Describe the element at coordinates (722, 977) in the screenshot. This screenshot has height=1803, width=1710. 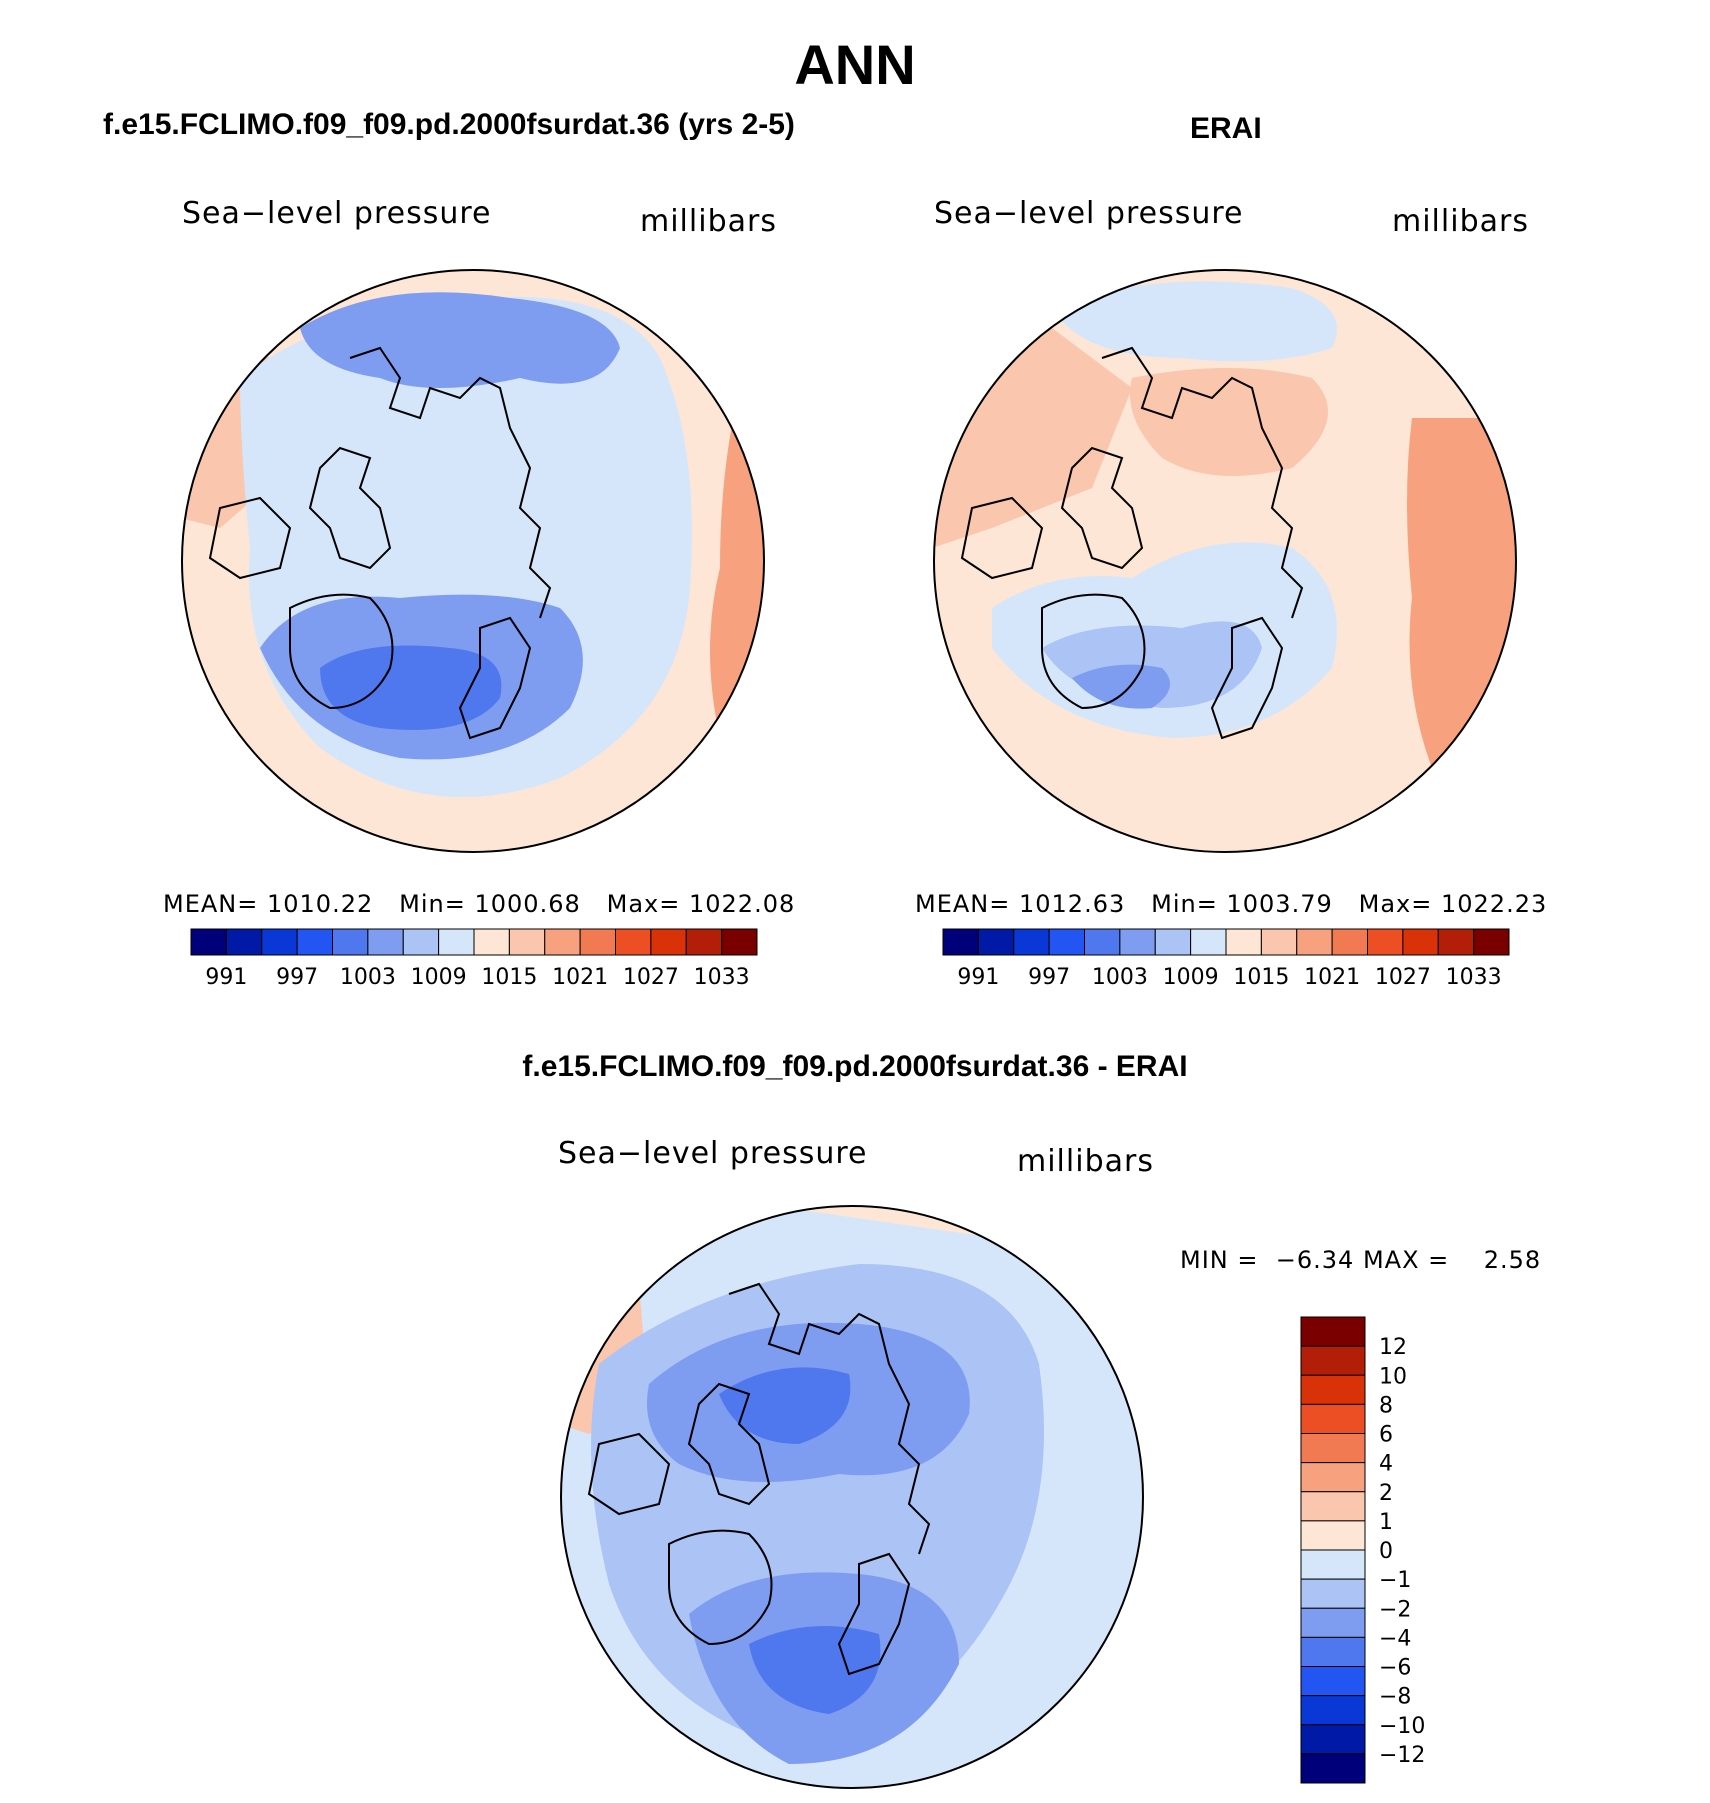
I see `panel1-colorbar-tick-label: 1033` at that location.